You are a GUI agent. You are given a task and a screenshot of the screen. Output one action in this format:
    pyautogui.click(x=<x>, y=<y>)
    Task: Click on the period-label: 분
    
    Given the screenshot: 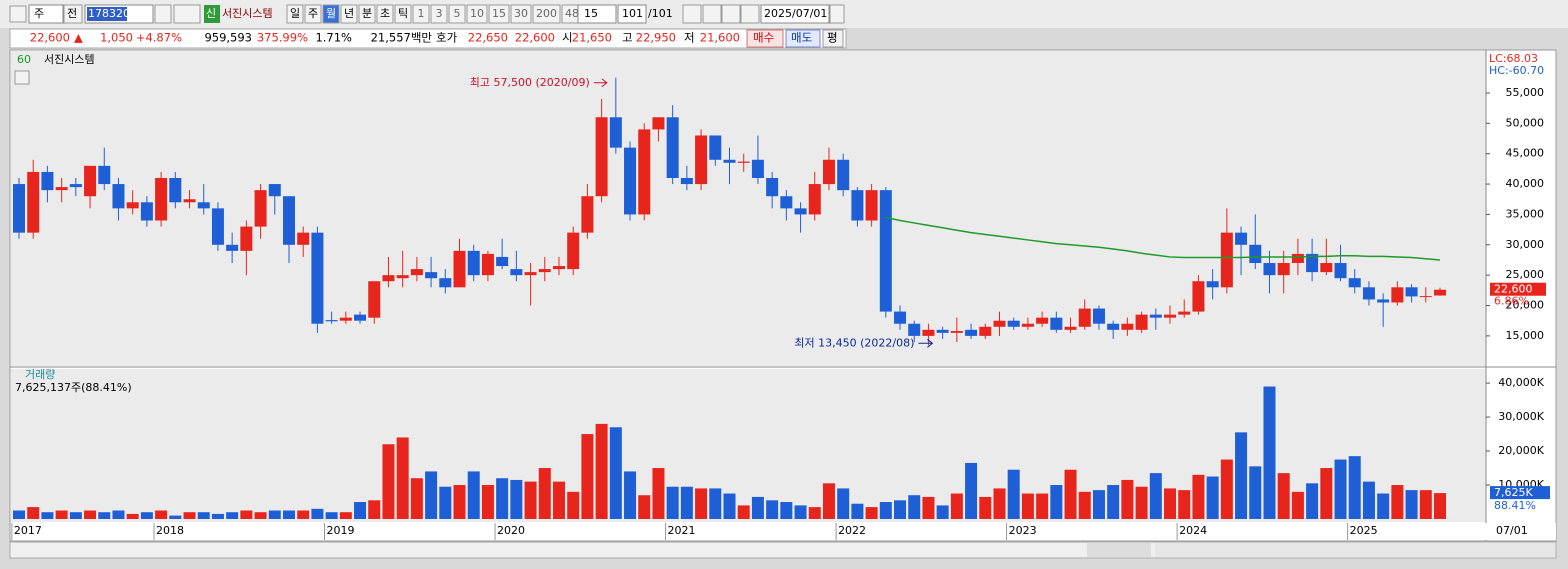 What is the action you would take?
    pyautogui.click(x=367, y=13)
    